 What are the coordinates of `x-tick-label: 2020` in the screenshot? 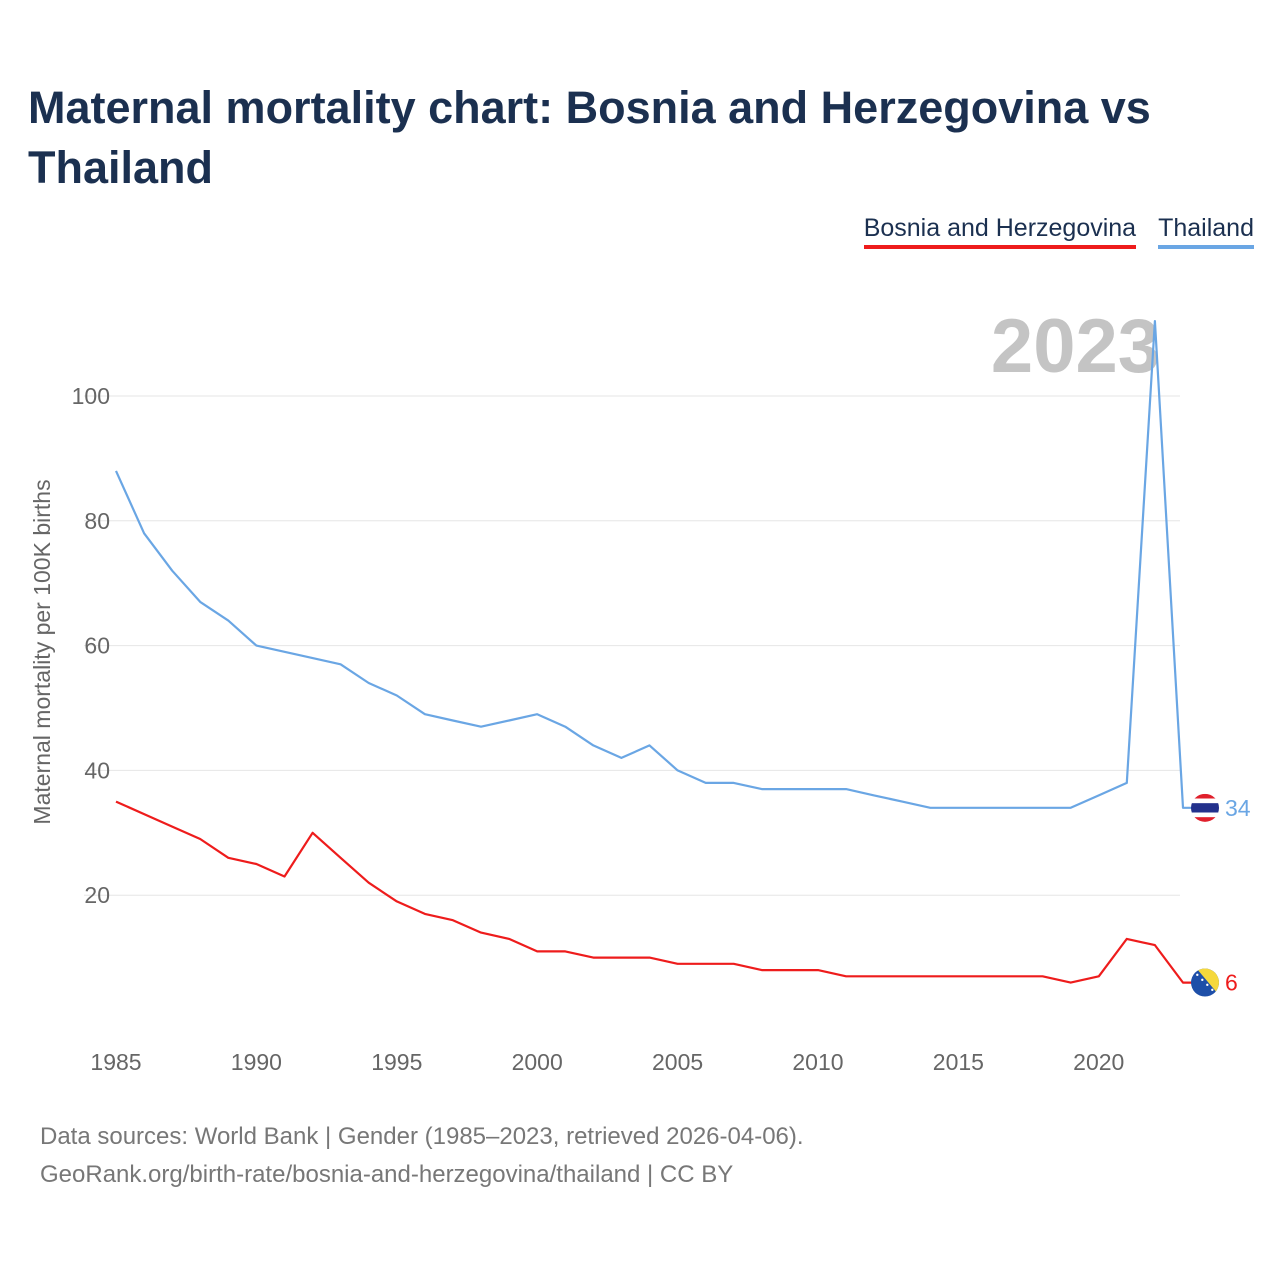 It's located at (1098, 1062).